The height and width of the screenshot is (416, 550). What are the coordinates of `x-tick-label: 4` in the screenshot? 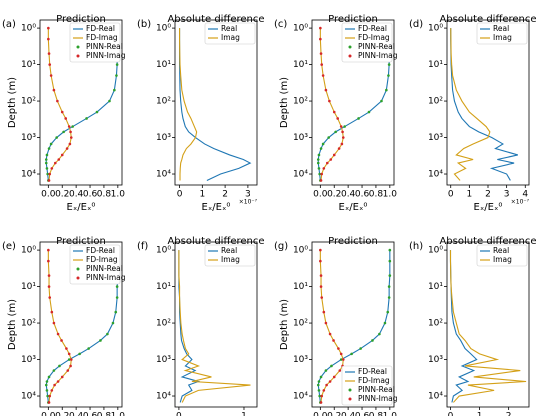 It's located at (525, 195).